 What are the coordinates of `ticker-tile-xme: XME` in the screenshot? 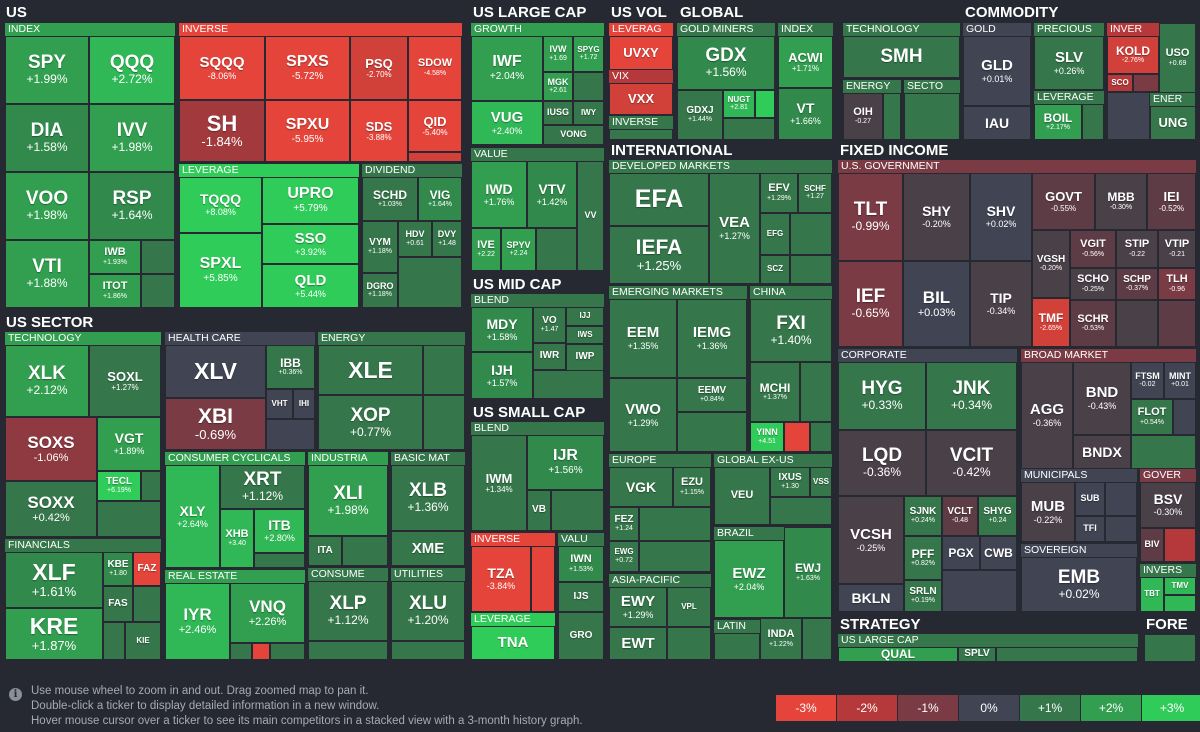 It's located at (428, 548).